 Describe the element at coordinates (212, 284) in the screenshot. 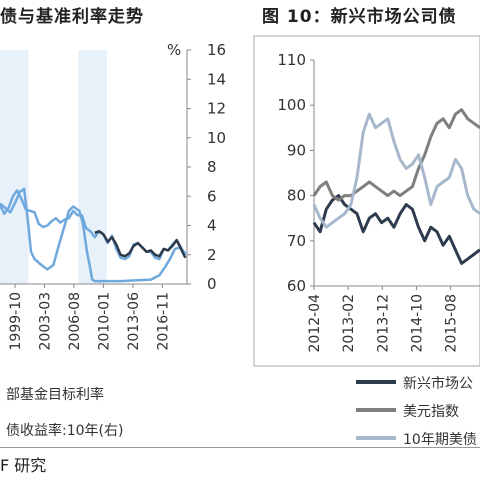

I see `left-y-tick-label: 0` at that location.